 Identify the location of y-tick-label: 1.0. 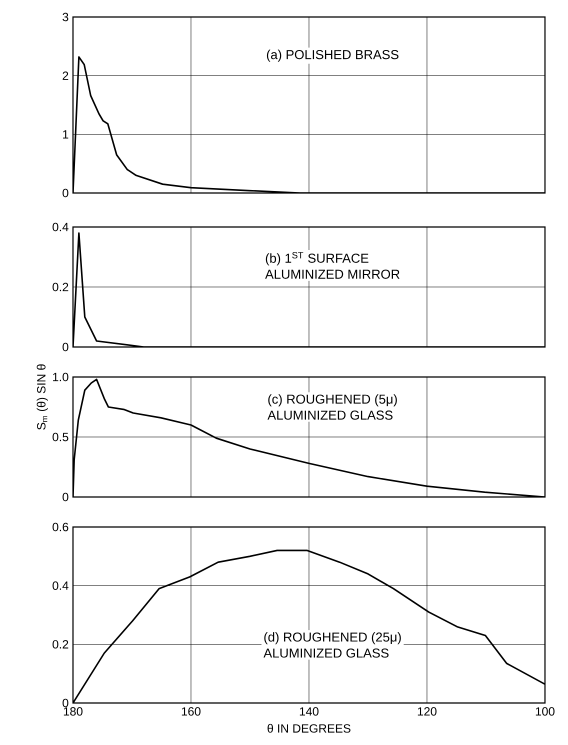
(60, 377).